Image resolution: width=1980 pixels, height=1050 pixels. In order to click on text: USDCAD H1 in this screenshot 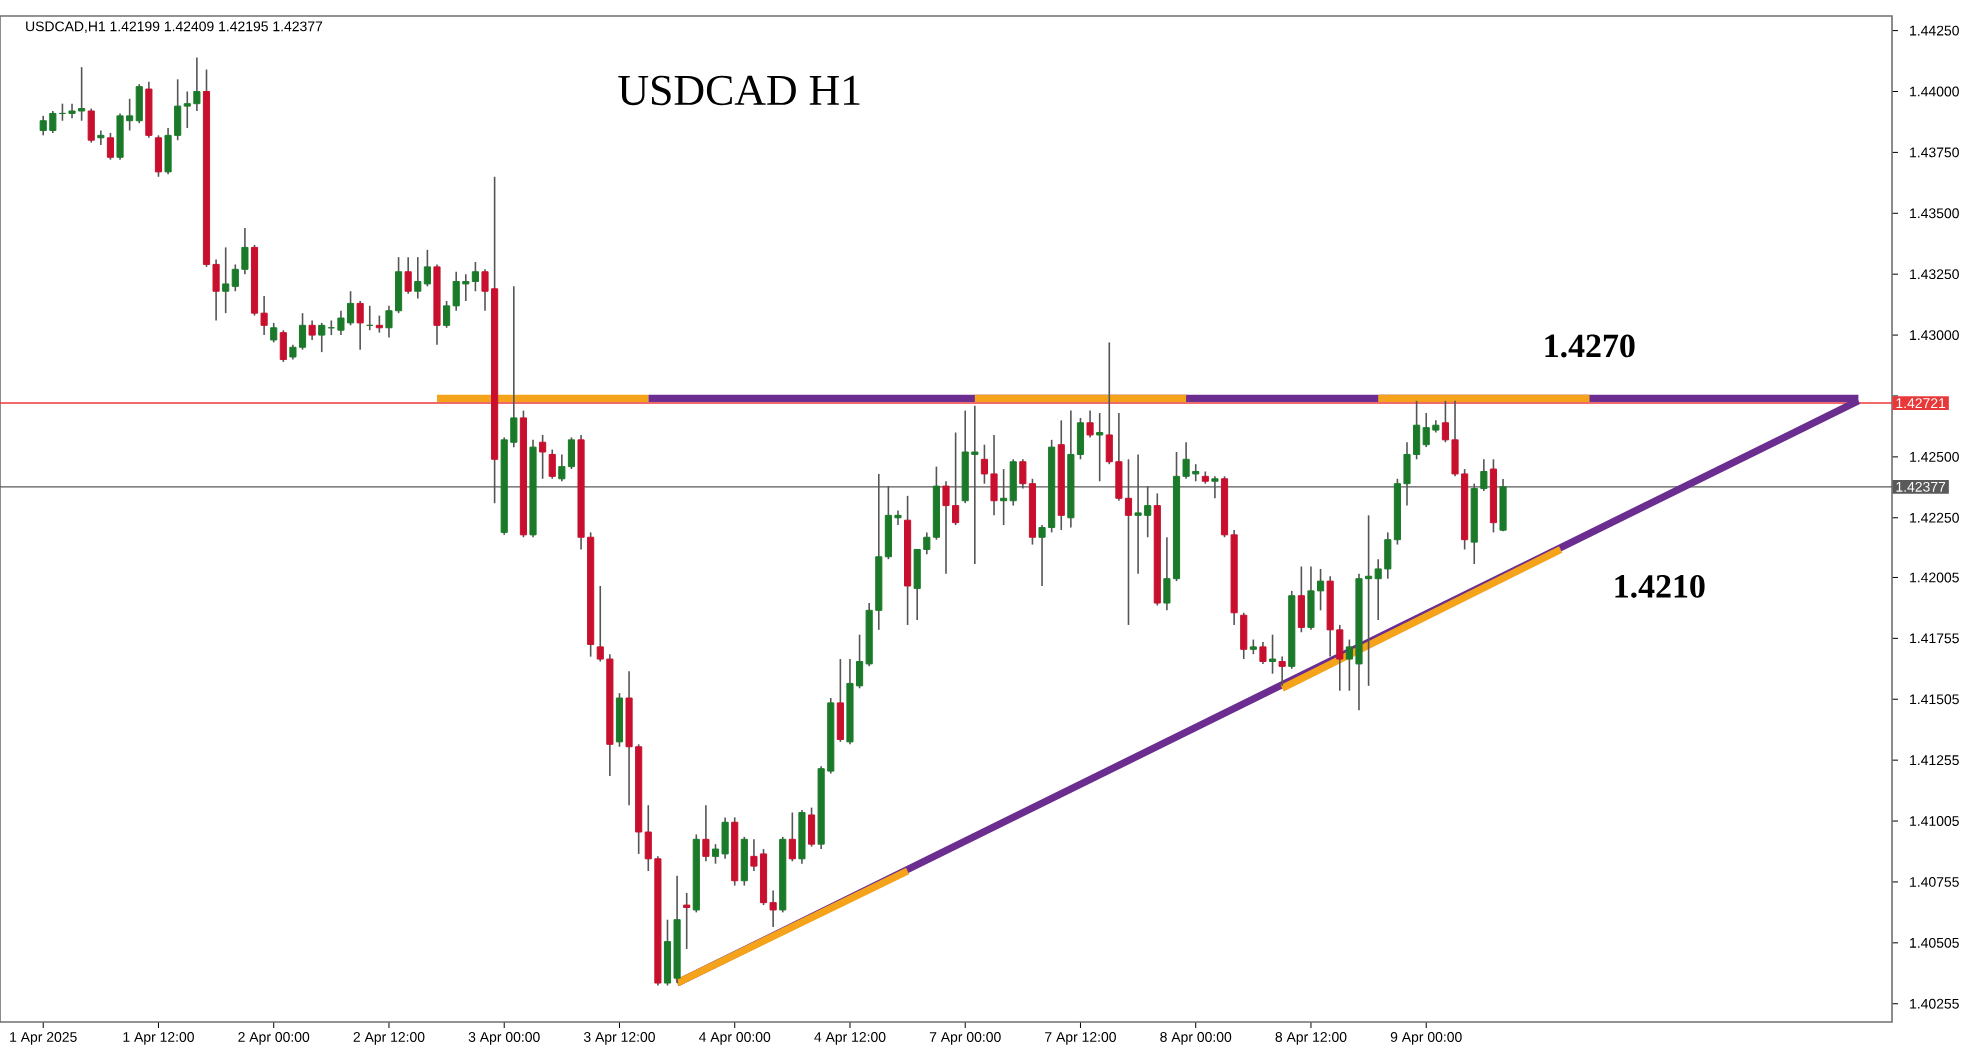, I will do `click(739, 90)`.